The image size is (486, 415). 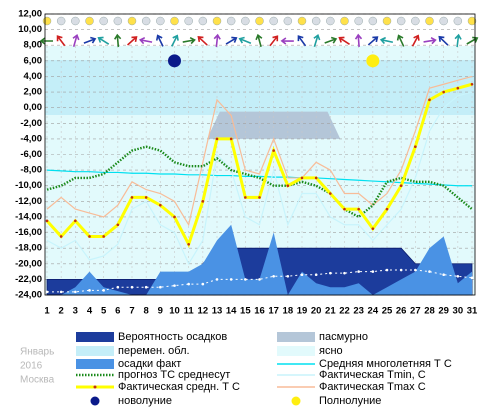 What do you see at coordinates (28, 185) in the screenshot?
I see `y-tick-label: -10,00` at bounding box center [28, 185].